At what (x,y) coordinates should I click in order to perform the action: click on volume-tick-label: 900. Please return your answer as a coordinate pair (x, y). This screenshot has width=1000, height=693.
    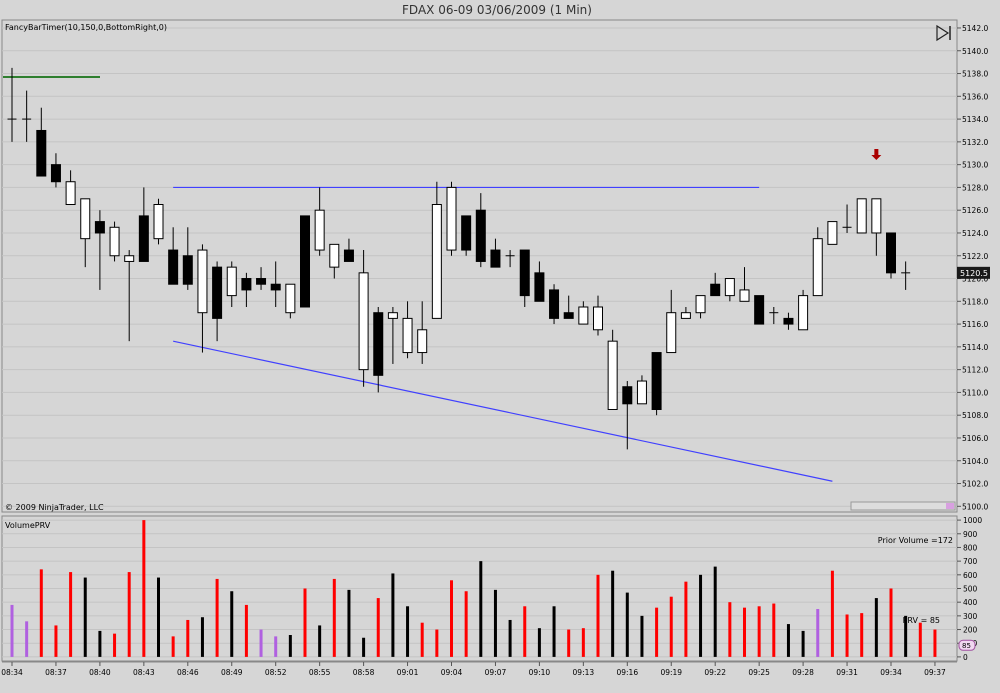
    Looking at the image, I should click on (970, 534).